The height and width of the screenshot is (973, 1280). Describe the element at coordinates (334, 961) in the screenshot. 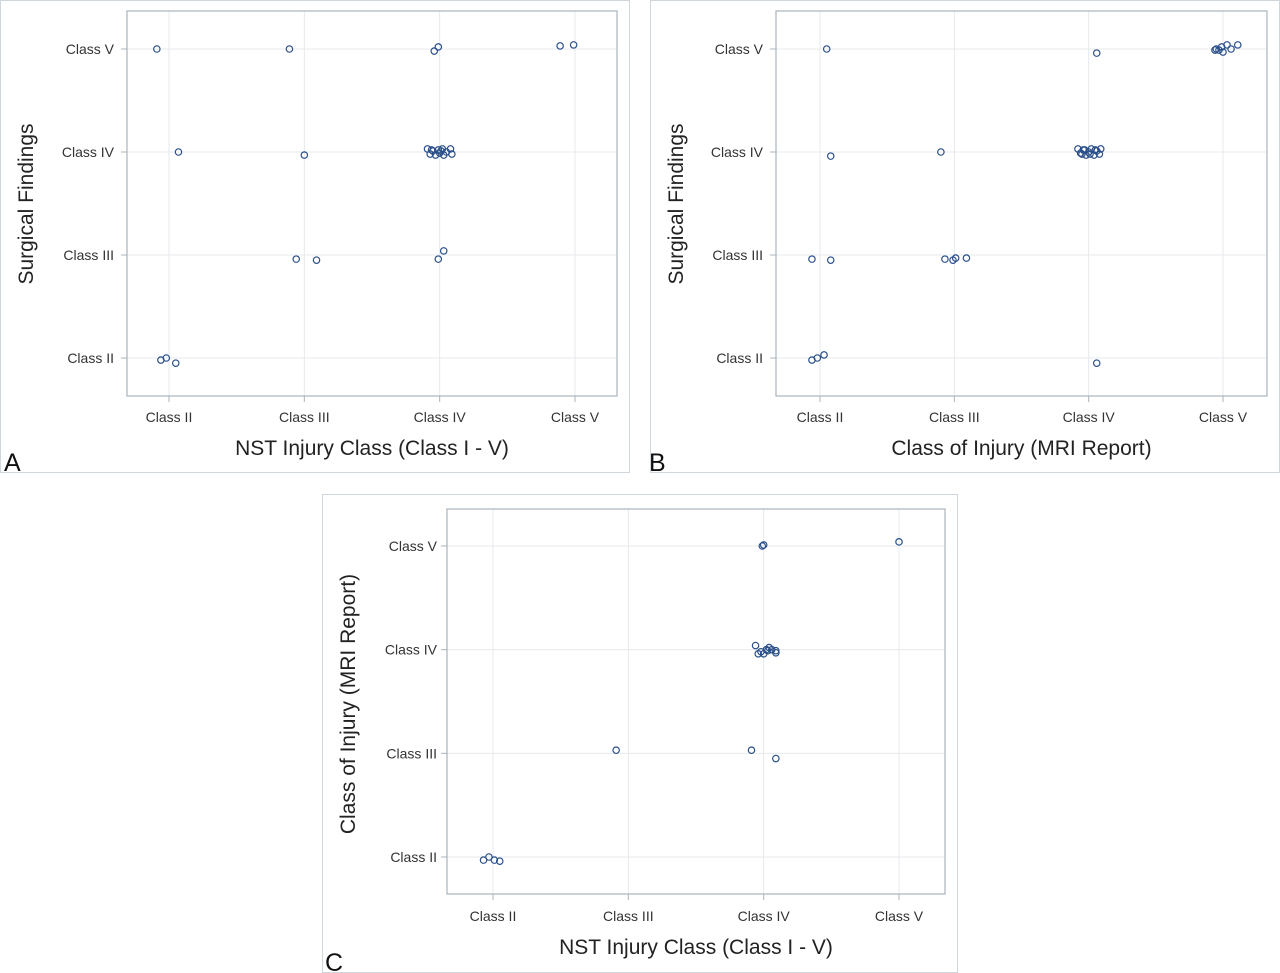

I see `panel-label: C` at that location.